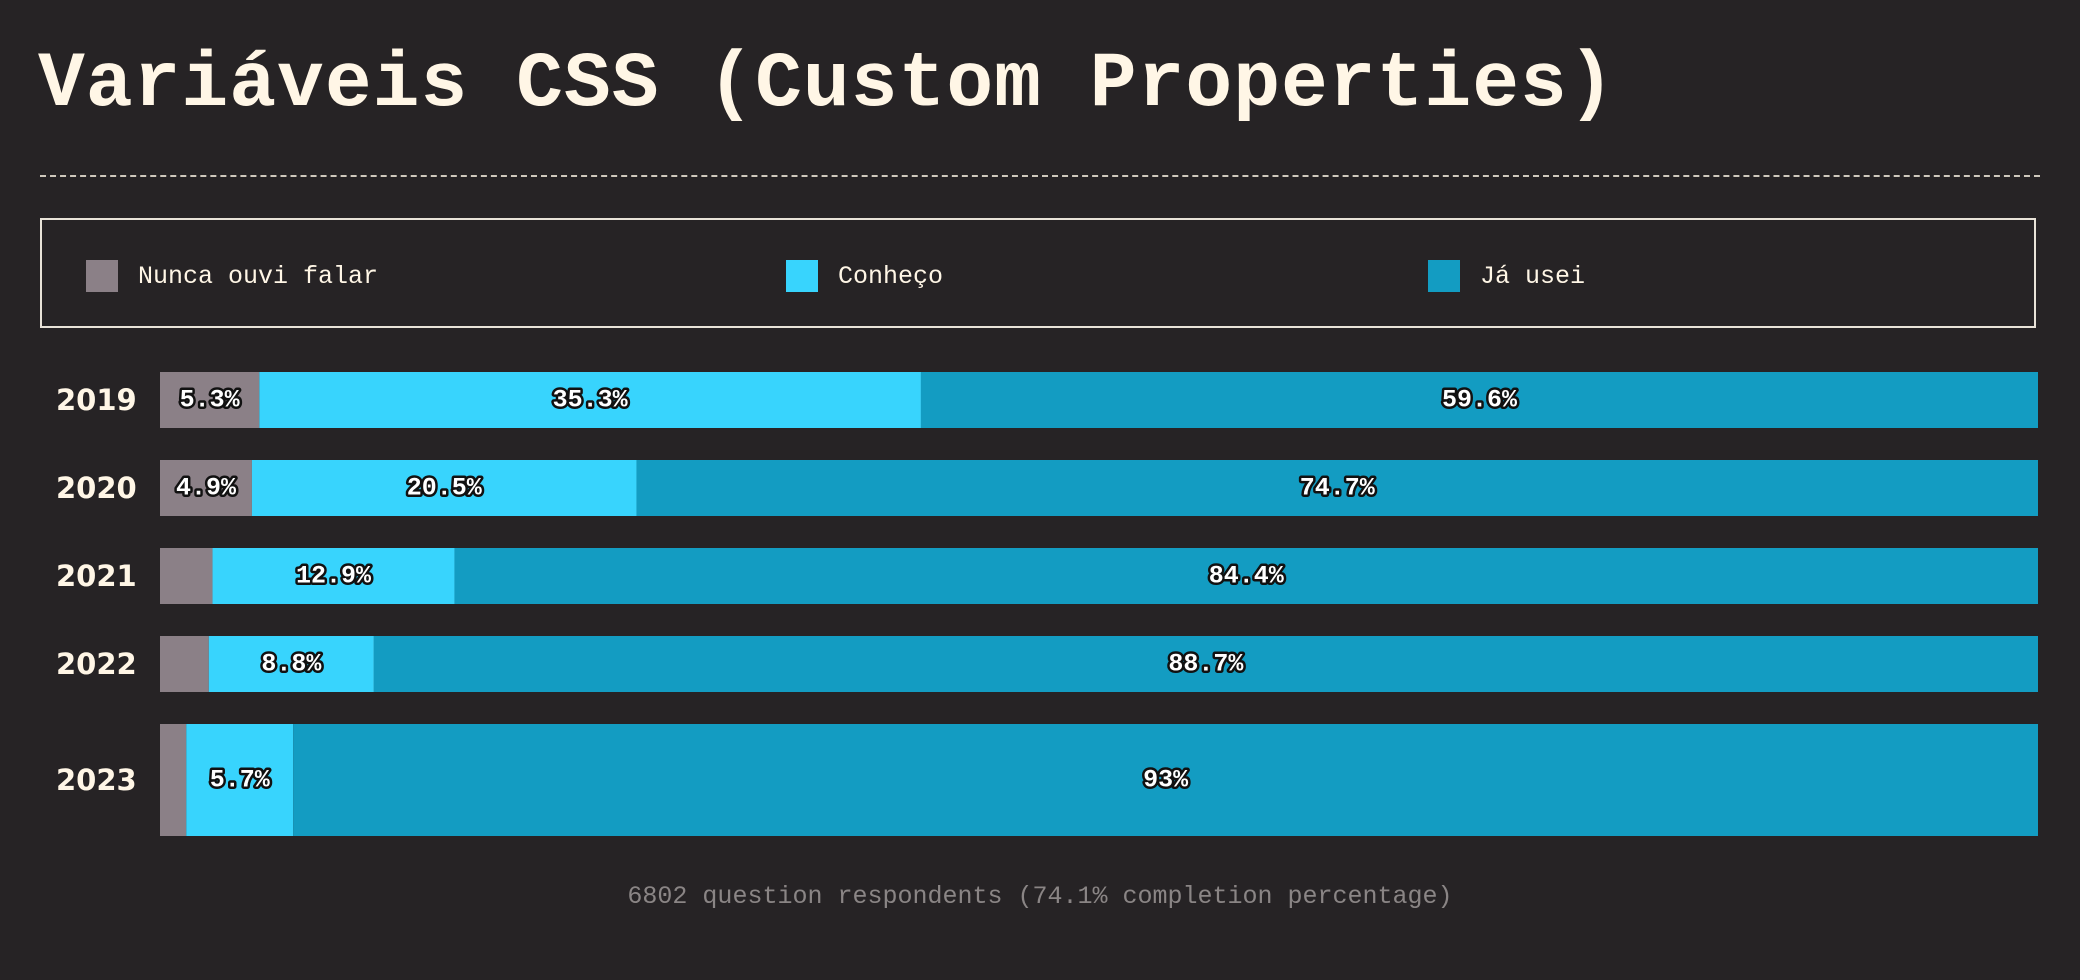  I want to click on data-label-2021-1: 12.9%, so click(334, 576).